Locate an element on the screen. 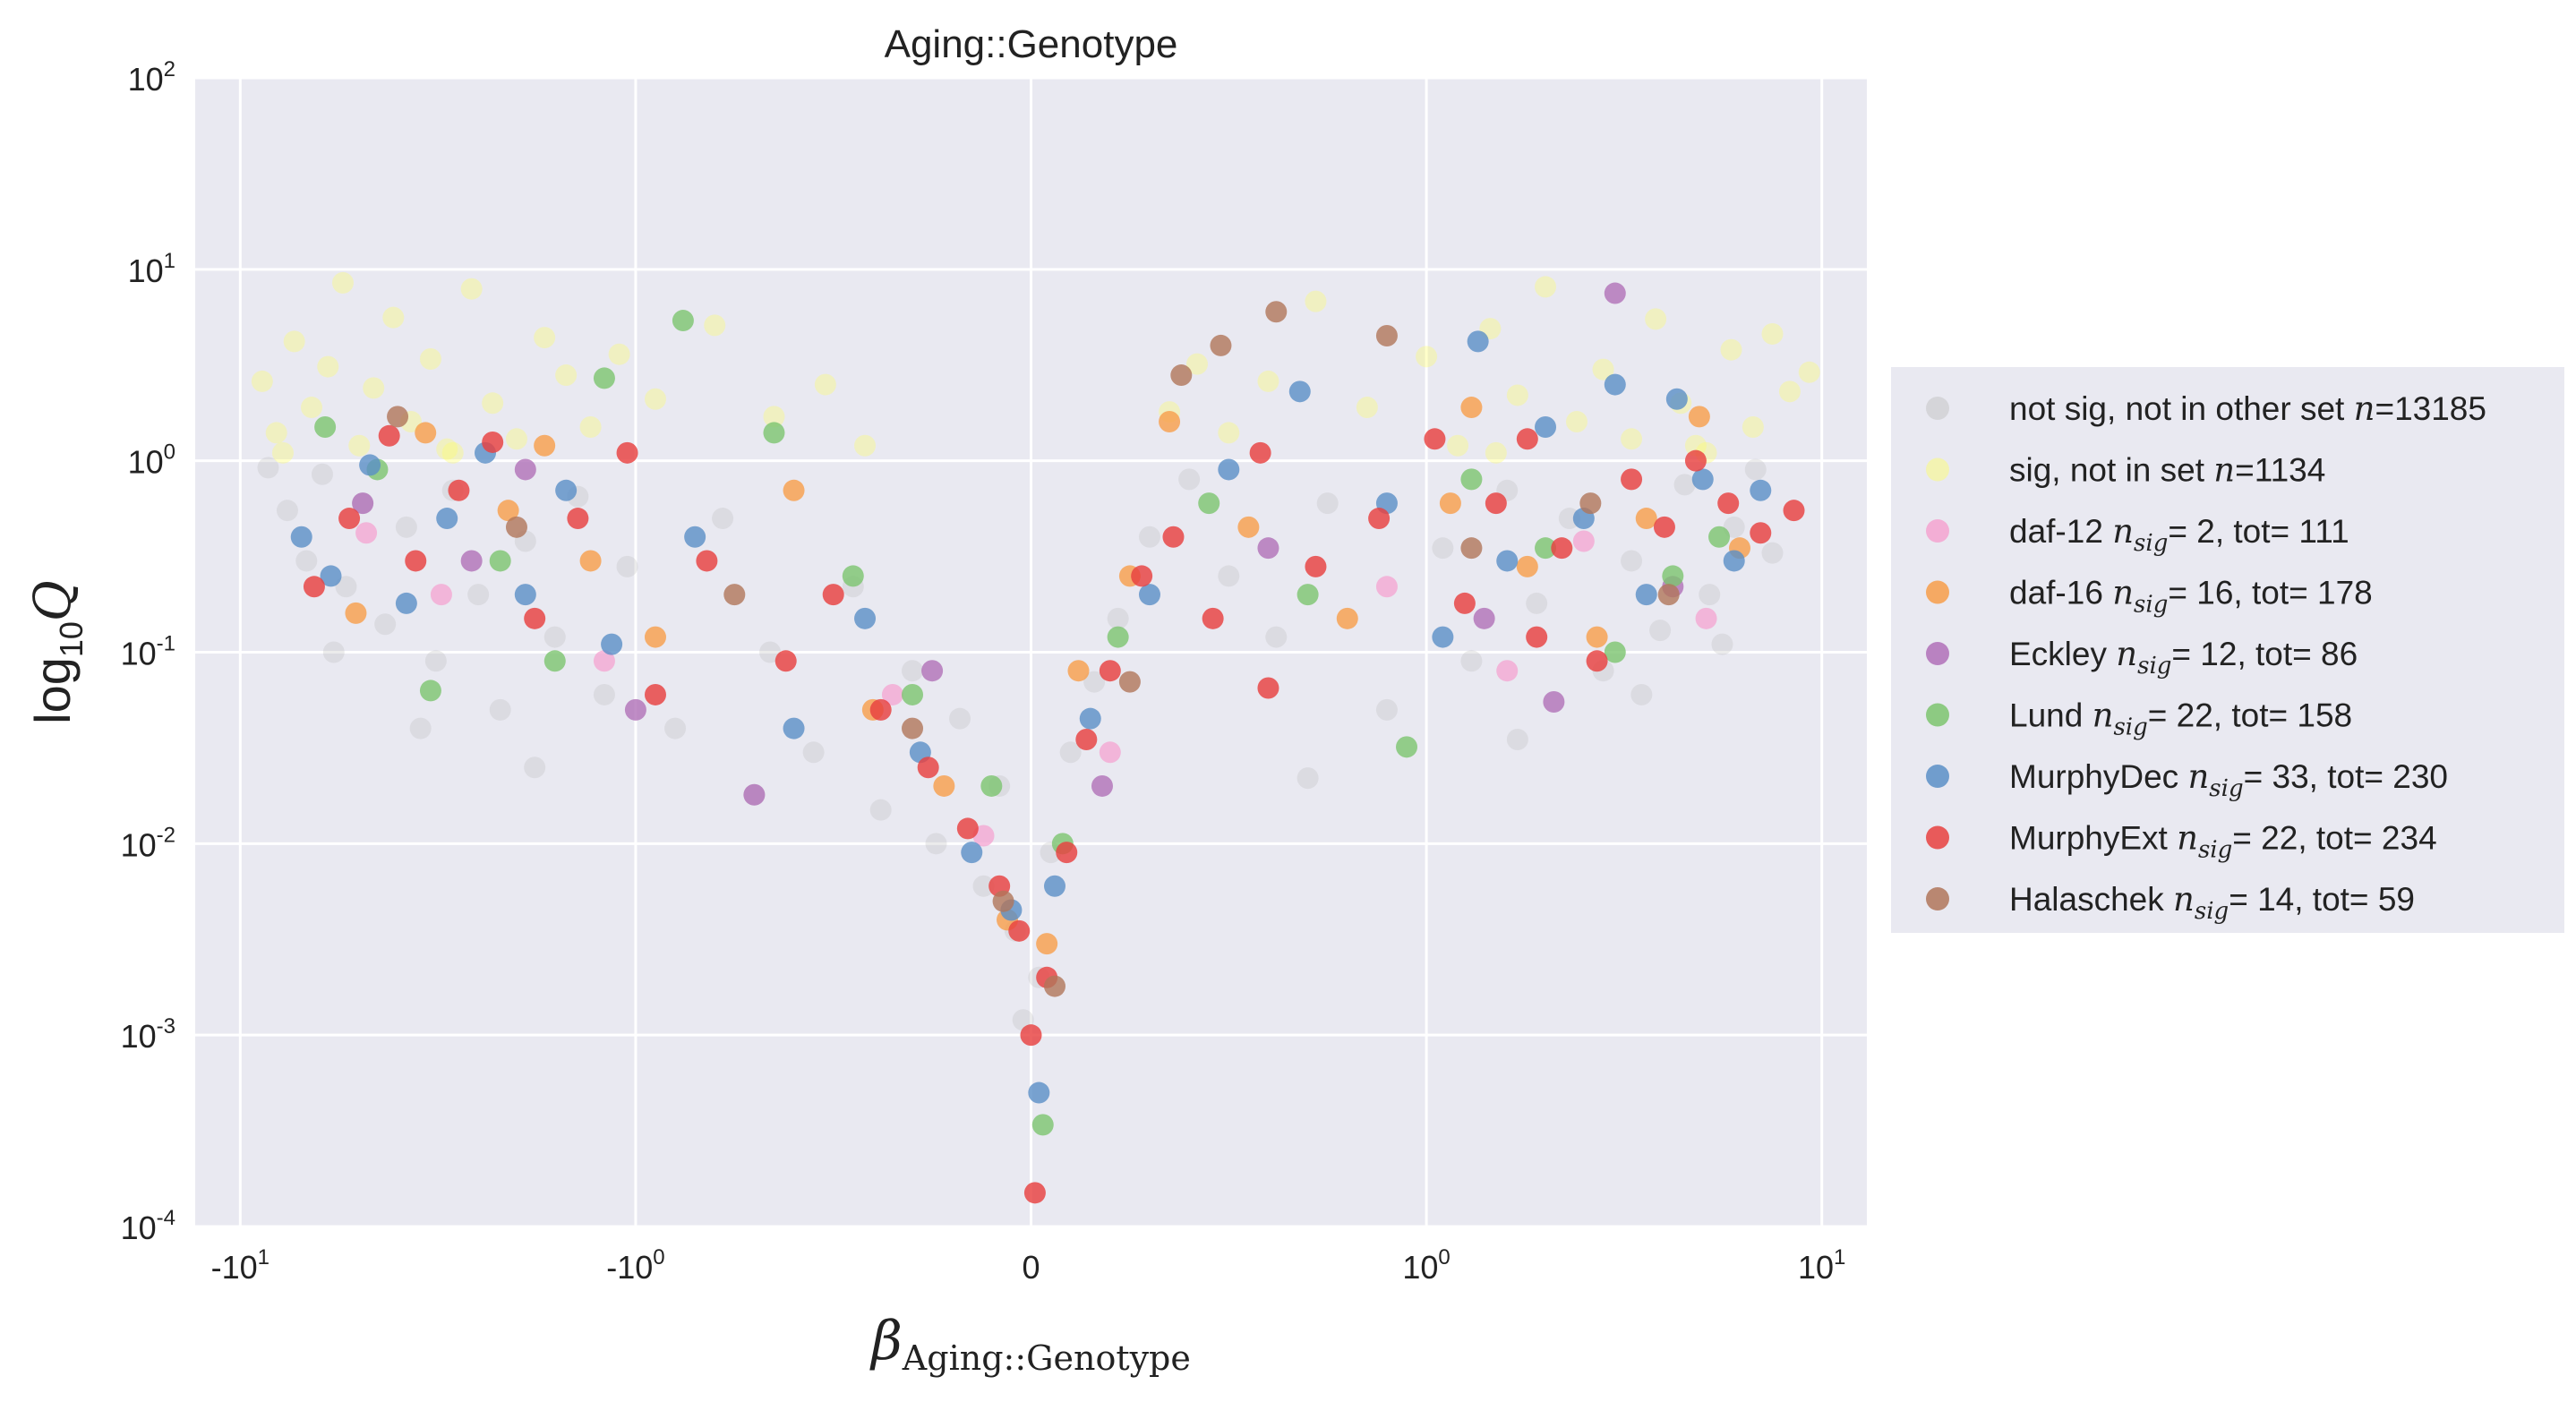 The image size is (2576, 1402). y-tick-label: 10⁻² is located at coordinates (148, 843).